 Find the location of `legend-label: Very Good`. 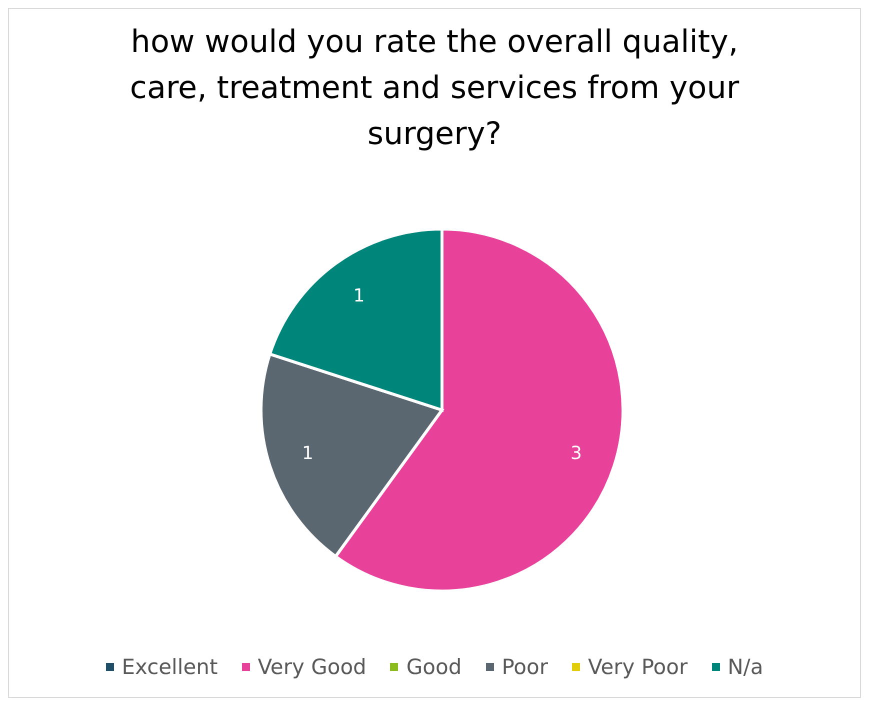

legend-label: Very Good is located at coordinates (311, 667).